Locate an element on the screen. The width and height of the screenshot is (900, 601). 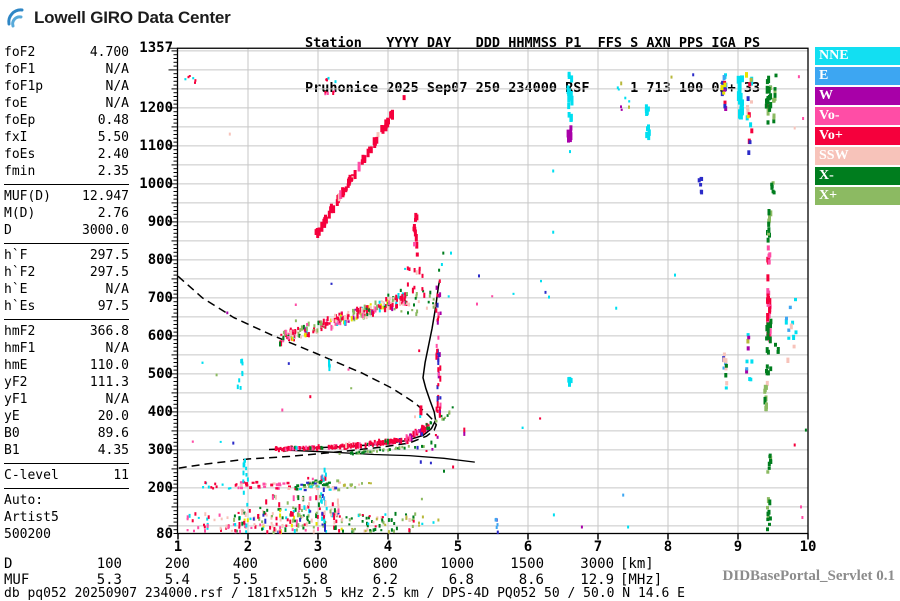
d-value: 3000 is located at coordinates (597, 564).